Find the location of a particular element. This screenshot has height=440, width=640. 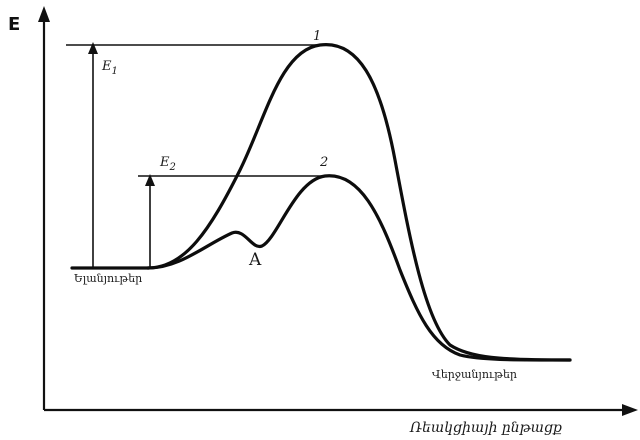

e2-label: E2 is located at coordinates (167, 164).